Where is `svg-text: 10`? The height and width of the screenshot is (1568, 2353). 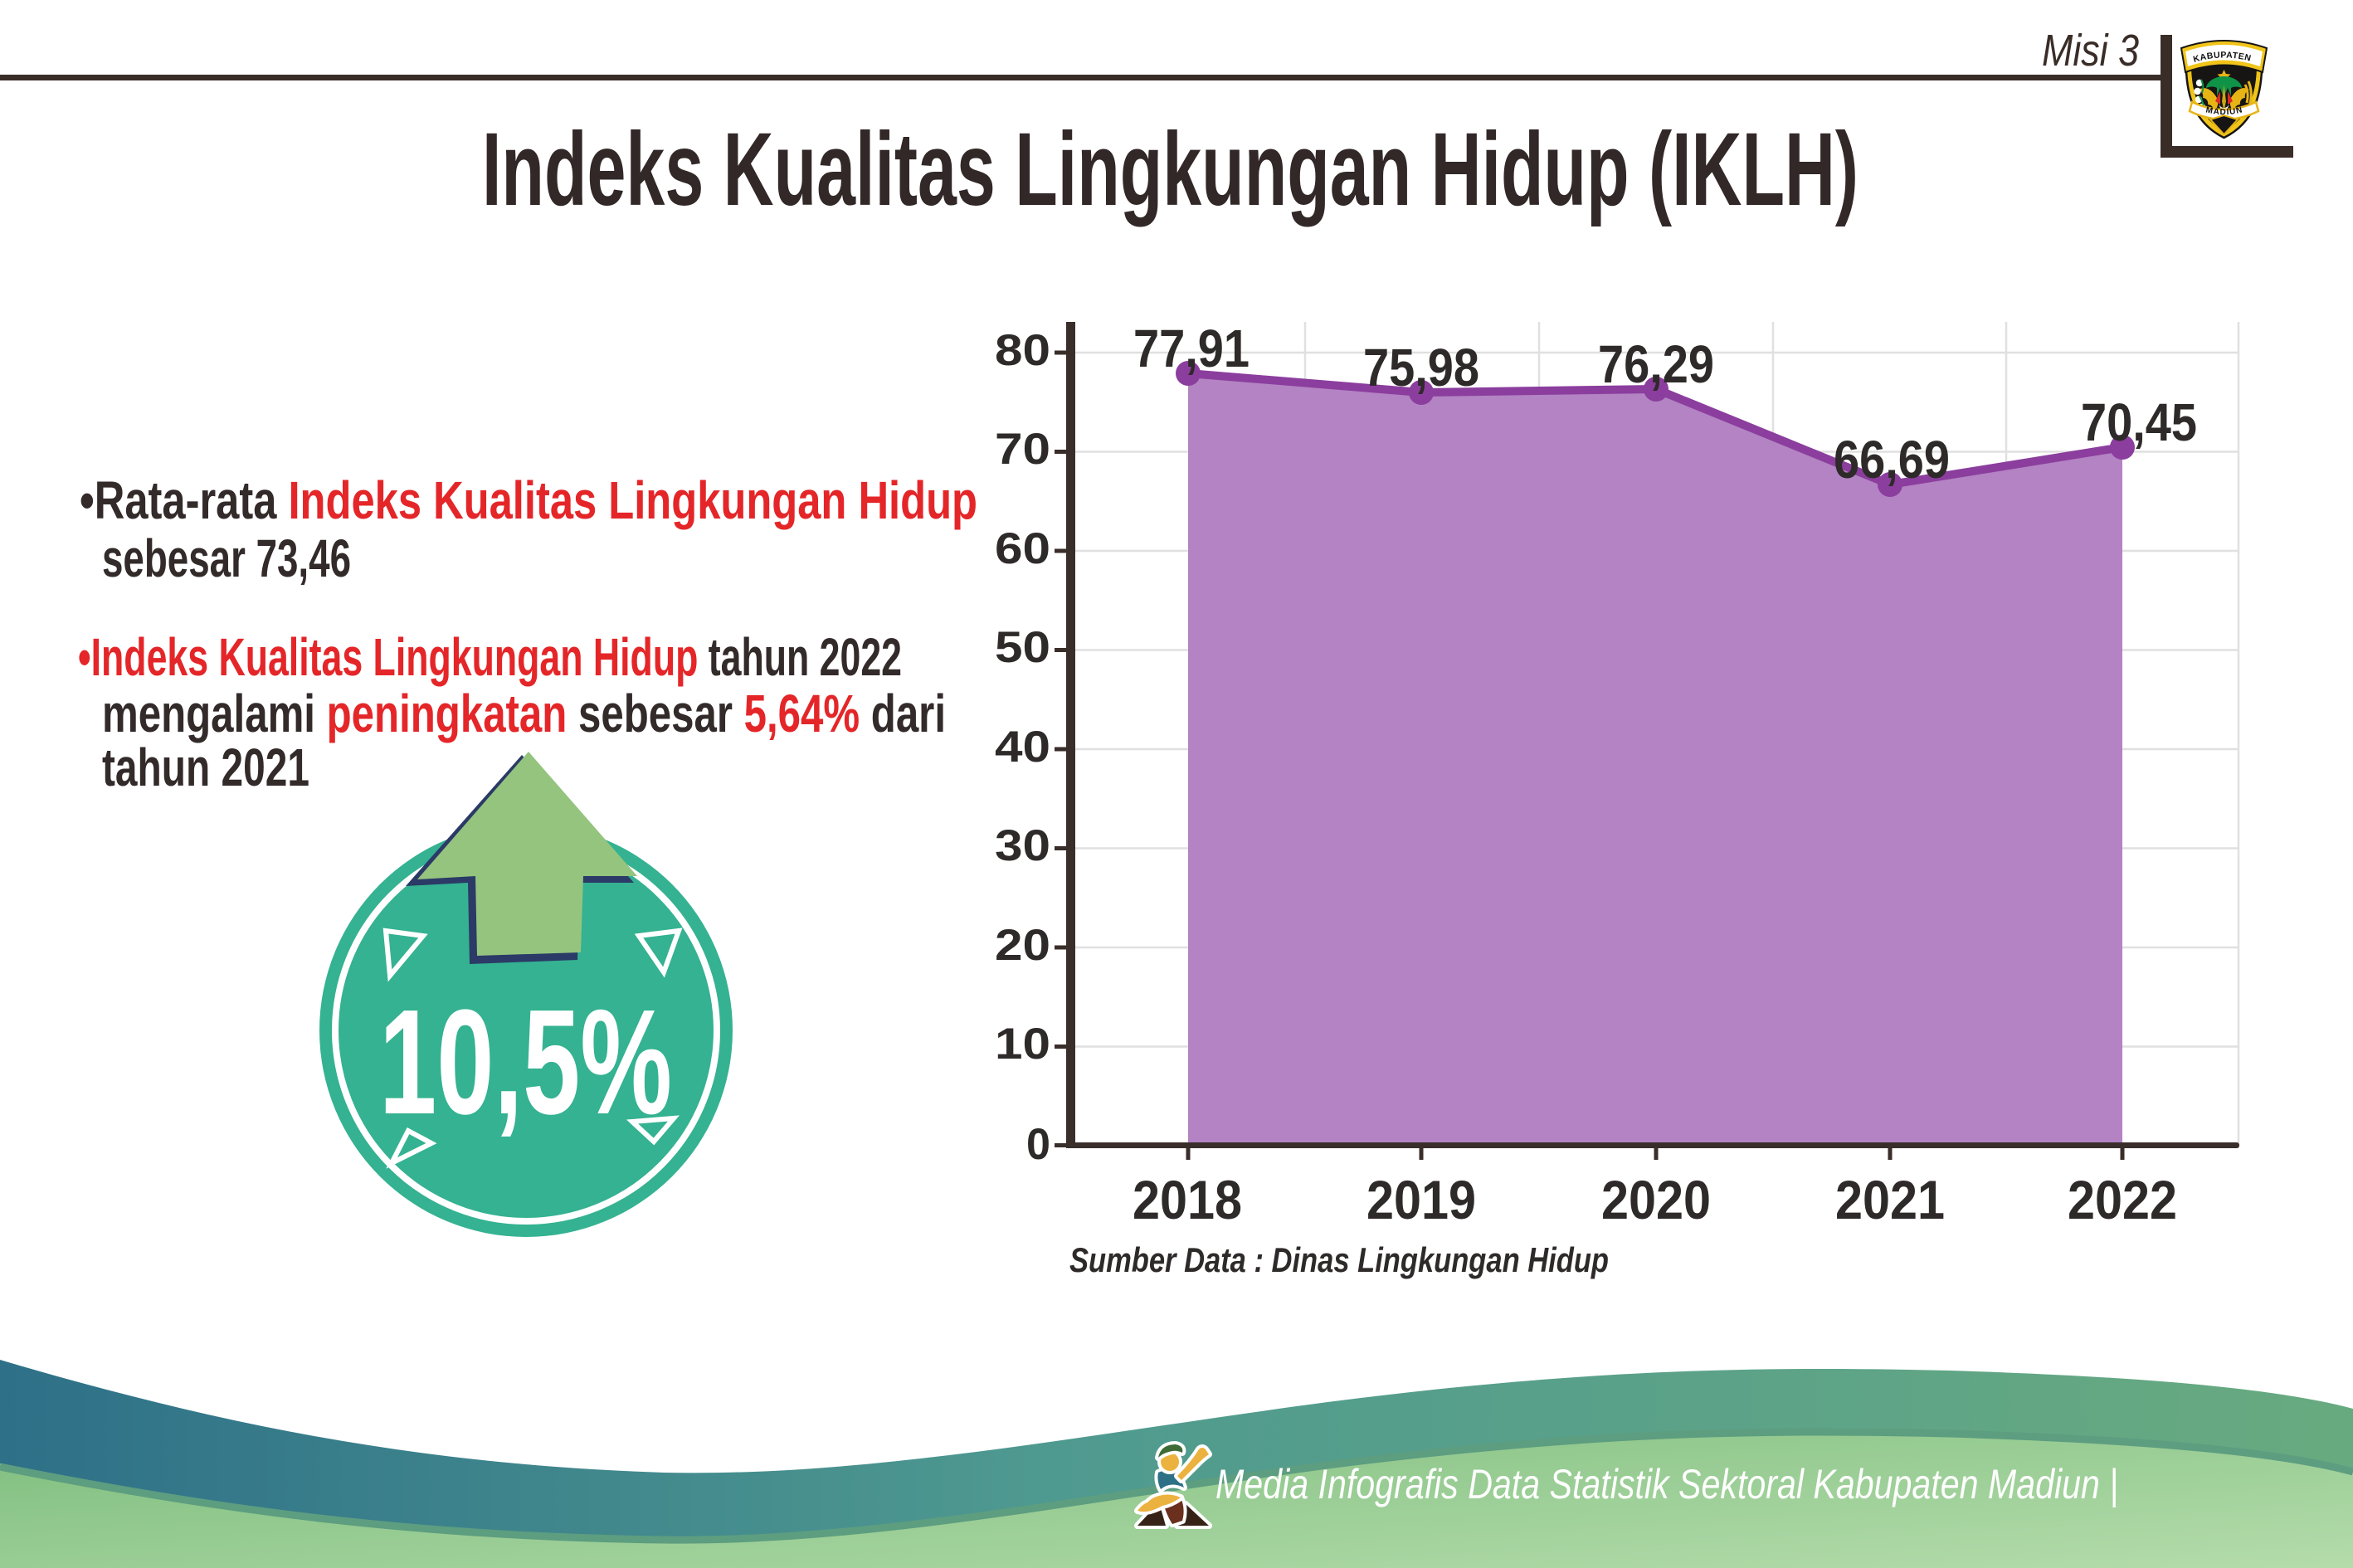
svg-text: 10 is located at coordinates (1022, 1044).